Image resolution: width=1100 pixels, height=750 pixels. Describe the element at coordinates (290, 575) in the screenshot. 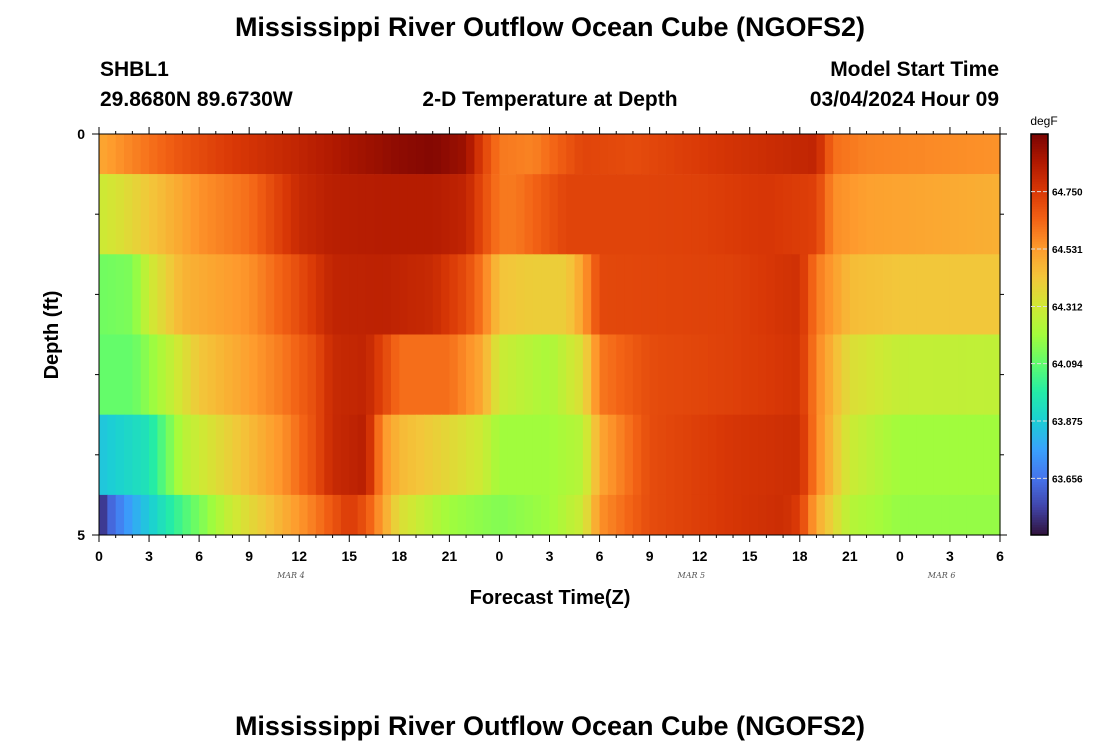

I see `date-label: MAR 4` at that location.